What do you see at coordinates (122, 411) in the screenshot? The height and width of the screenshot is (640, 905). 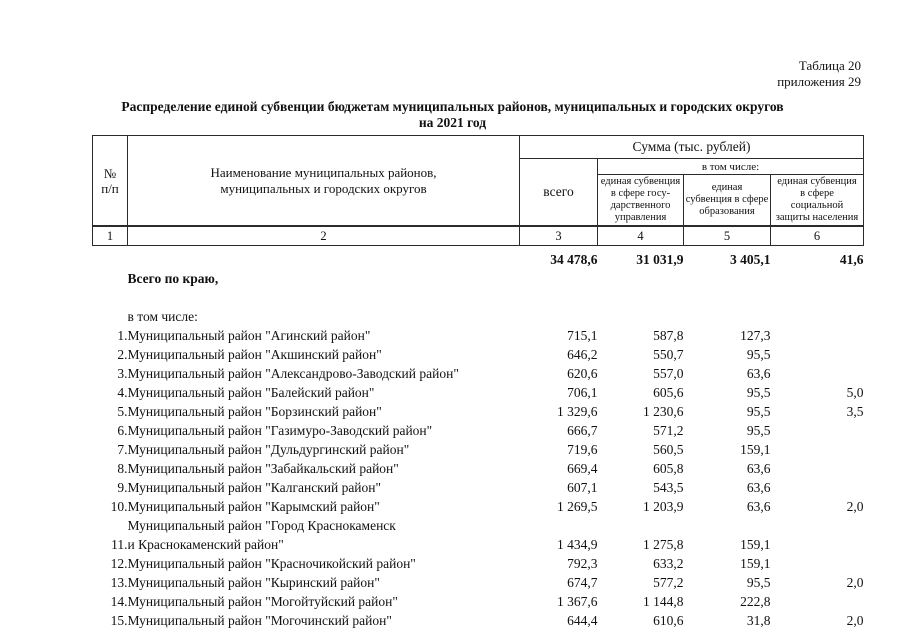 I see `row-number: 5.` at bounding box center [122, 411].